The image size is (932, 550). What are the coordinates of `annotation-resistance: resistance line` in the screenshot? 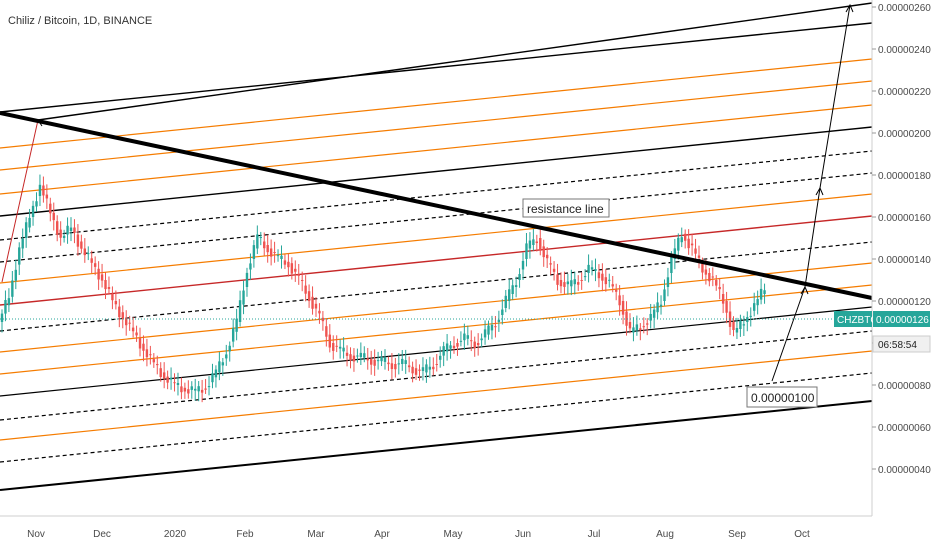 It's located at (566, 208).